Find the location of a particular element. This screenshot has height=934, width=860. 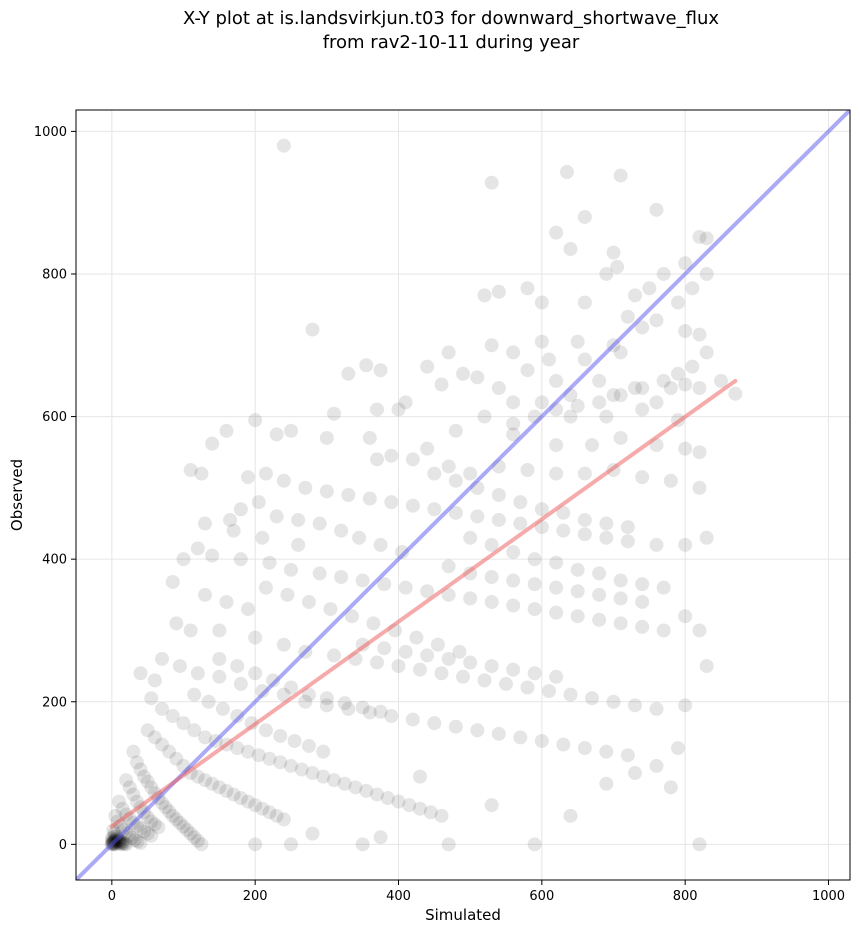

x-tick-label: 0 is located at coordinates (112, 896).